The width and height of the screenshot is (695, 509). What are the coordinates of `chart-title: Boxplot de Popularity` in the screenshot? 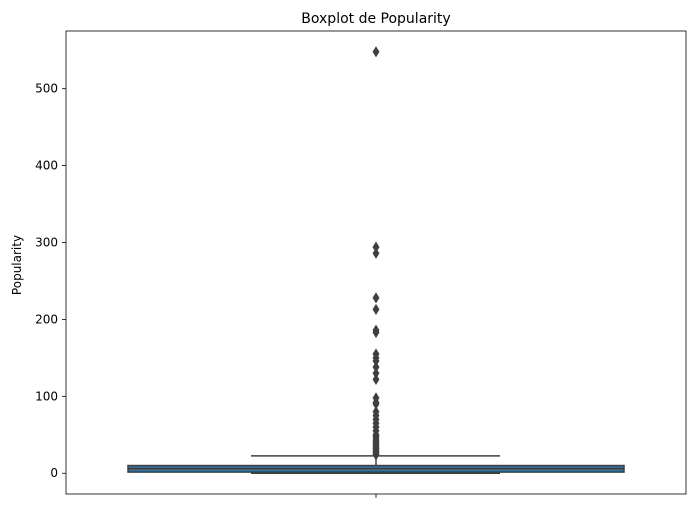 It's located at (375, 19).